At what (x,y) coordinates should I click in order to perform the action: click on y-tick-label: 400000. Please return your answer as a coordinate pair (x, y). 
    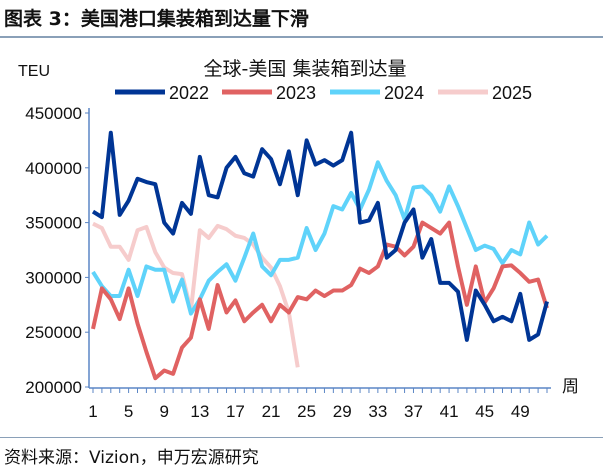
    Looking at the image, I should click on (53, 168).